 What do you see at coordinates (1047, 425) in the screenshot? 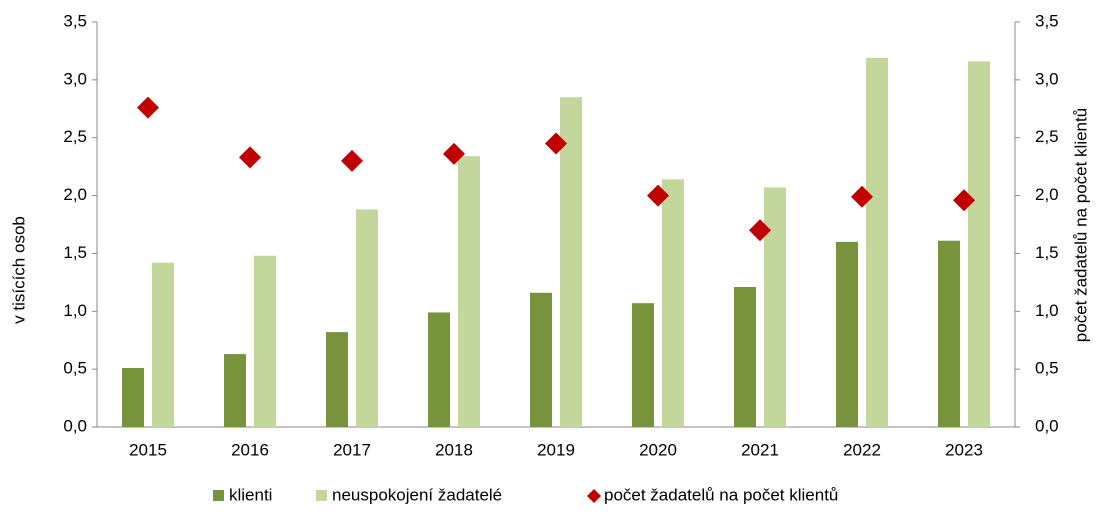
I see `y2-tick-label: 0,0` at bounding box center [1047, 425].